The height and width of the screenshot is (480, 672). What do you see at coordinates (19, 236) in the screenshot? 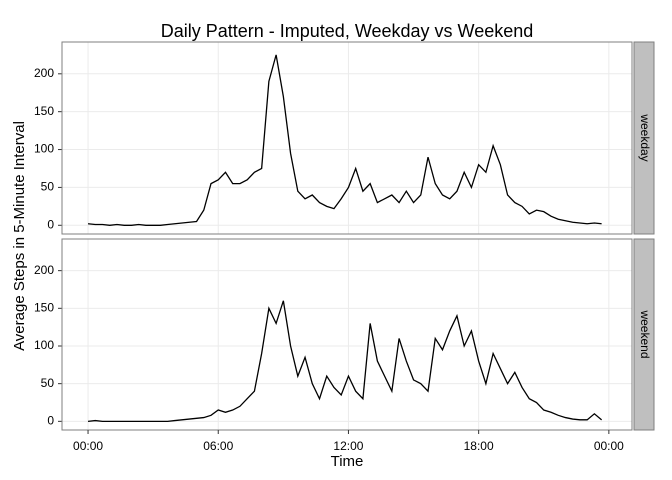
I see `y-axis-label: Average Steps in 5-Minute Interval` at bounding box center [19, 236].